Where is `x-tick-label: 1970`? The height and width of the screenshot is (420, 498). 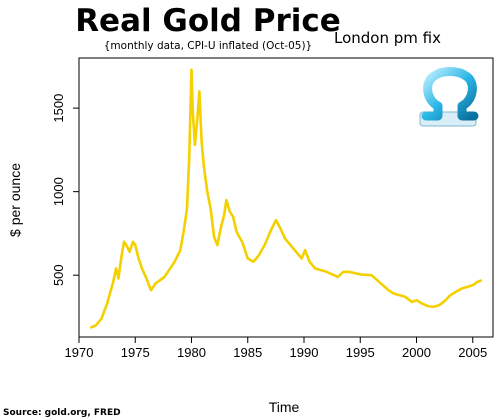
x-tick-label: 1970 is located at coordinates (79, 352).